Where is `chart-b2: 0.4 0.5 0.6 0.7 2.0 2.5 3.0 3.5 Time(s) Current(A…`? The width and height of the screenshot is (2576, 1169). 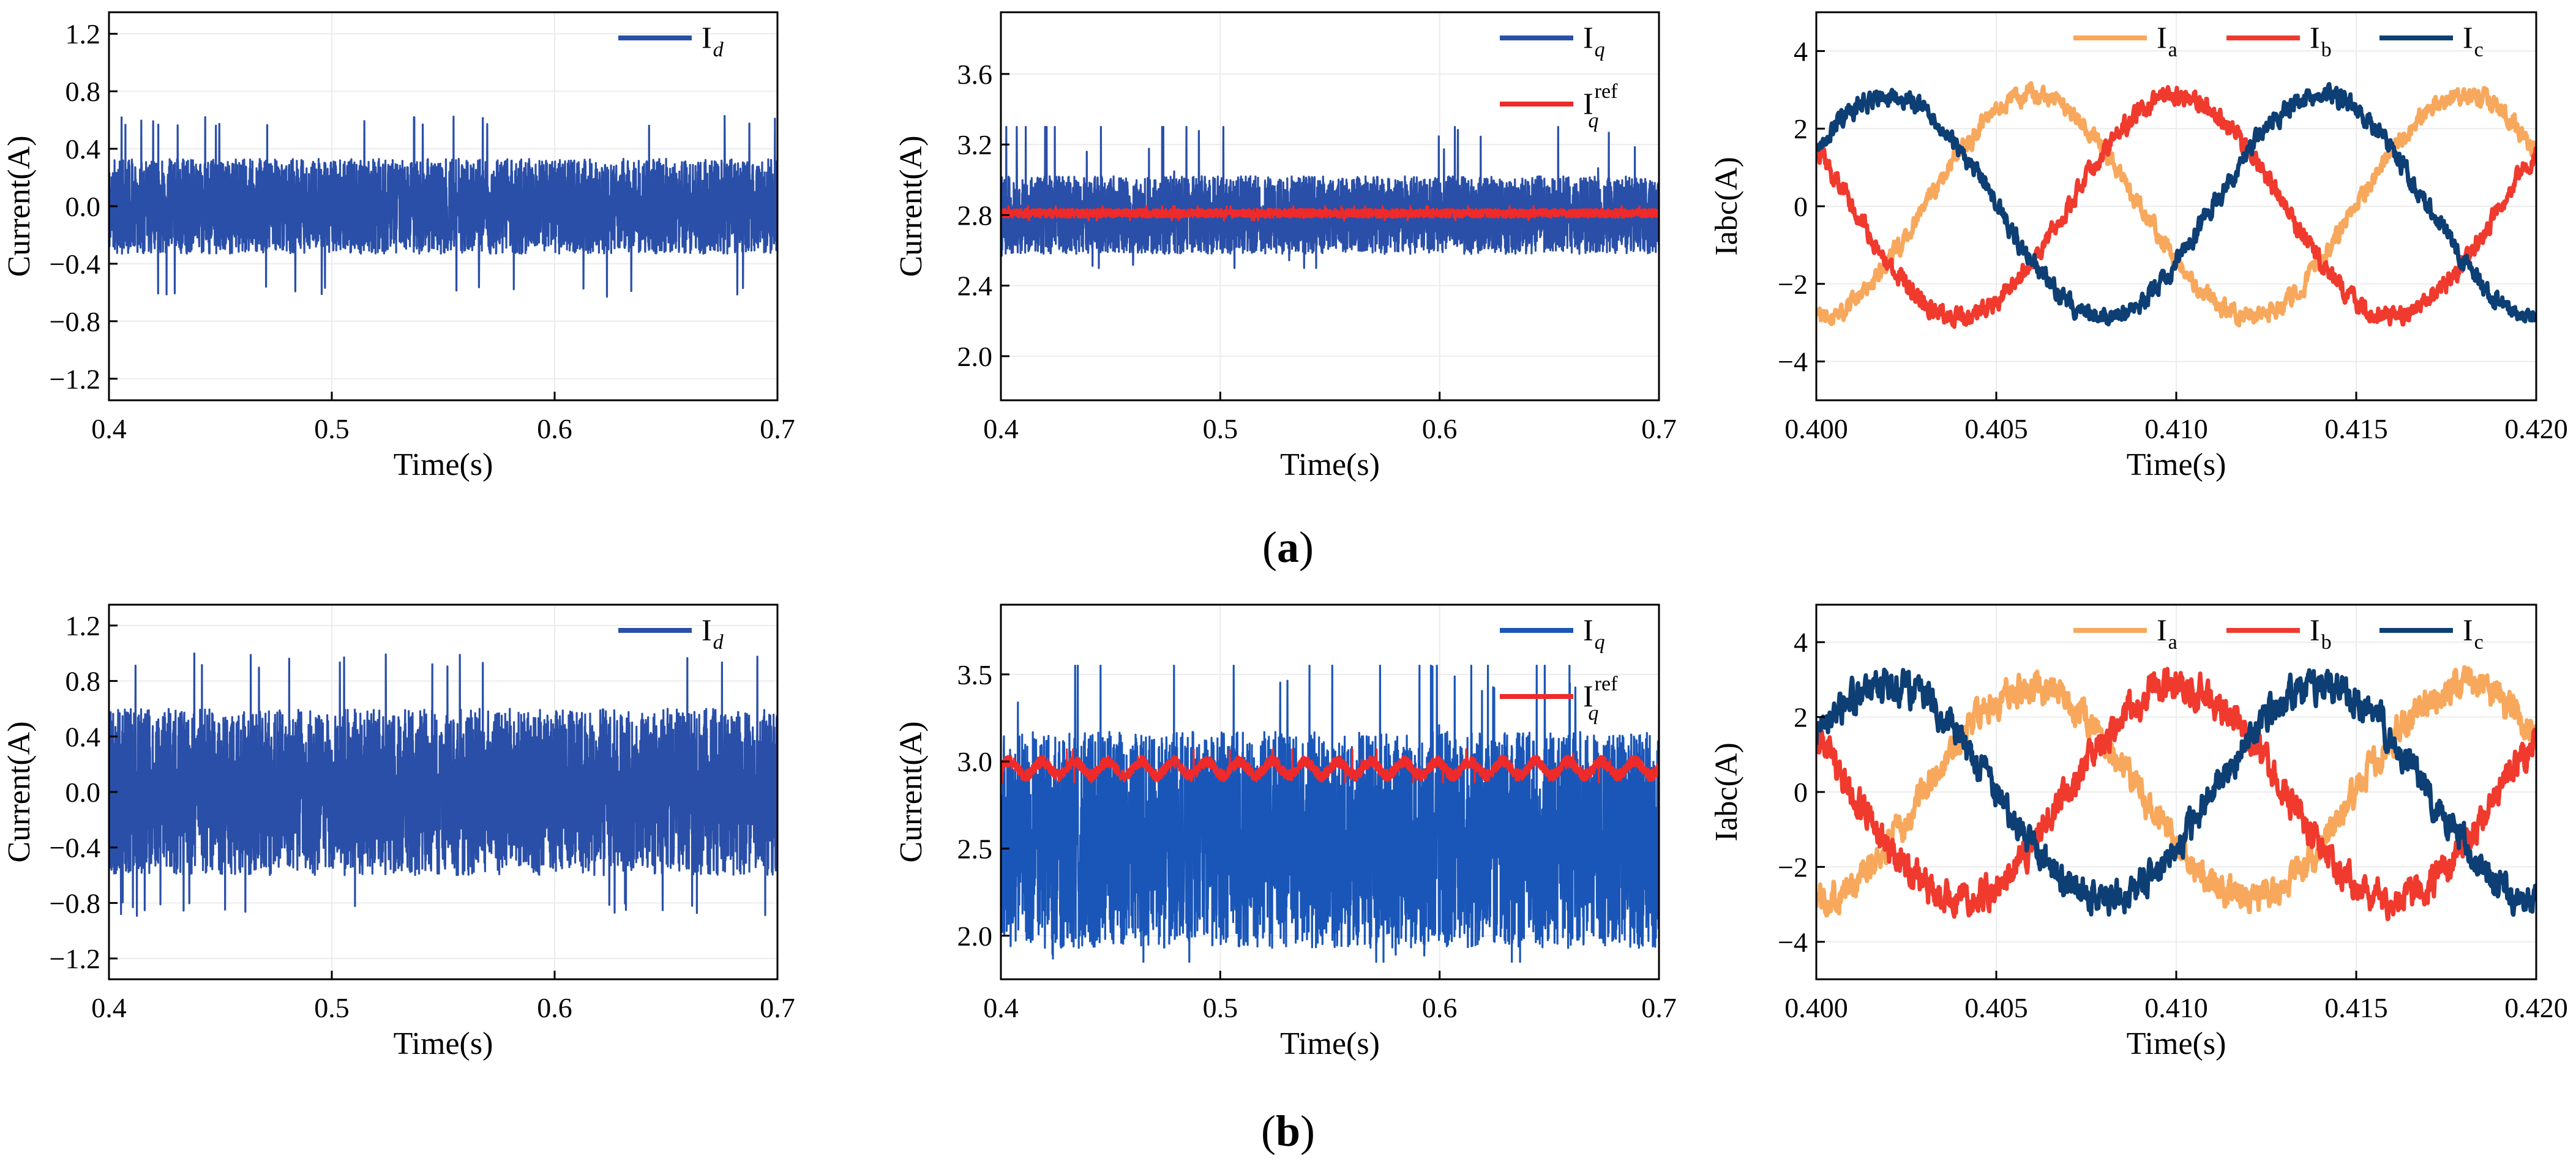 chart-b2: 0.4 0.5 0.6 0.7 2.0 2.5 3.0 3.5 Time(s) Current(A… is located at coordinates (1286, 832).